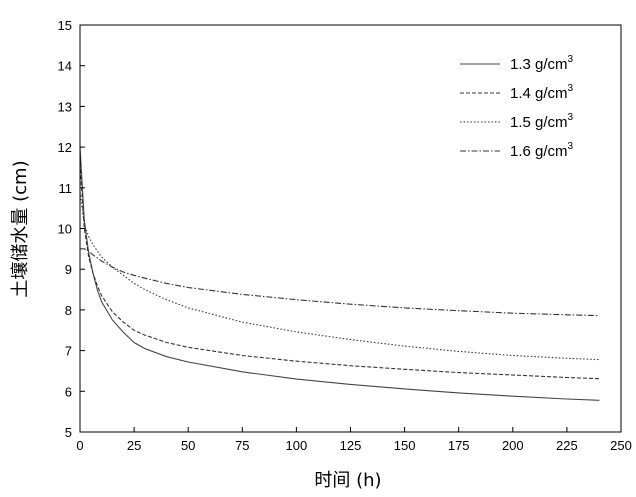 The image size is (636, 497). What do you see at coordinates (539, 64) in the screenshot?
I see `legend-label-text: 1.3 g/cm` at bounding box center [539, 64].